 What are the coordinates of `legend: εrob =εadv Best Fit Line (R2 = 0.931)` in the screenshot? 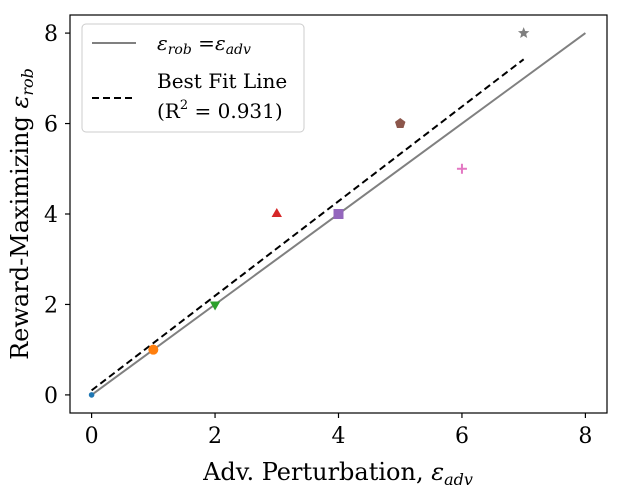 It's located at (193, 78).